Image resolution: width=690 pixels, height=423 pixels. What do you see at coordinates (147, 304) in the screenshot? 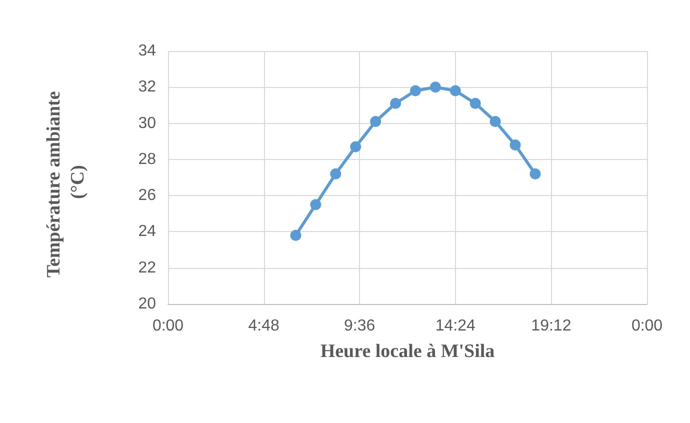
I see `y-tick-label: 20` at bounding box center [147, 304].